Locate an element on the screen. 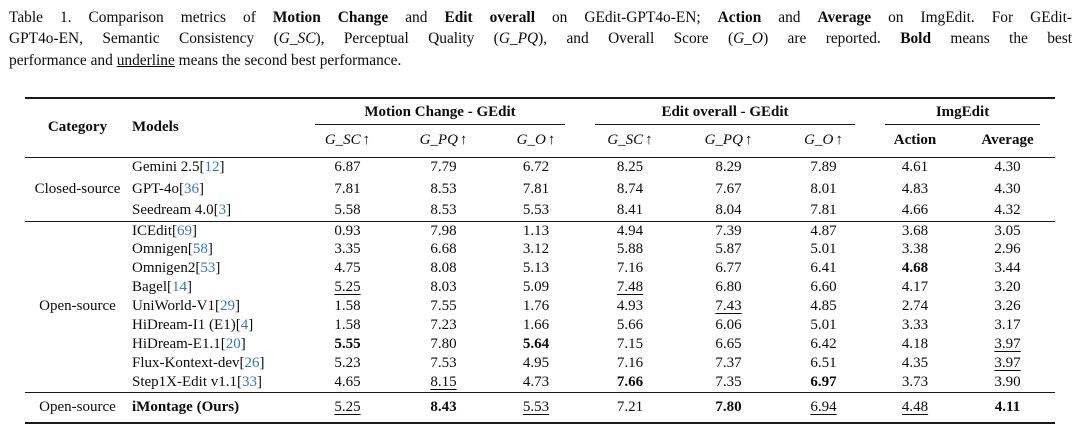 Image resolution: width=1080 pixels, height=438 pixels. metric-value-cell: 7.98 is located at coordinates (443, 231).